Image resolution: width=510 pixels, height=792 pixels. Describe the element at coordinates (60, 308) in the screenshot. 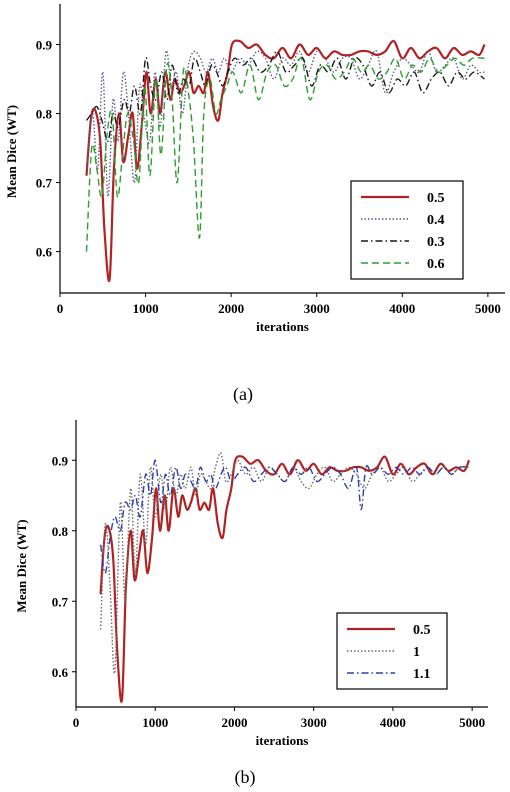

I see `chart-a-x-tick-label: 0` at that location.